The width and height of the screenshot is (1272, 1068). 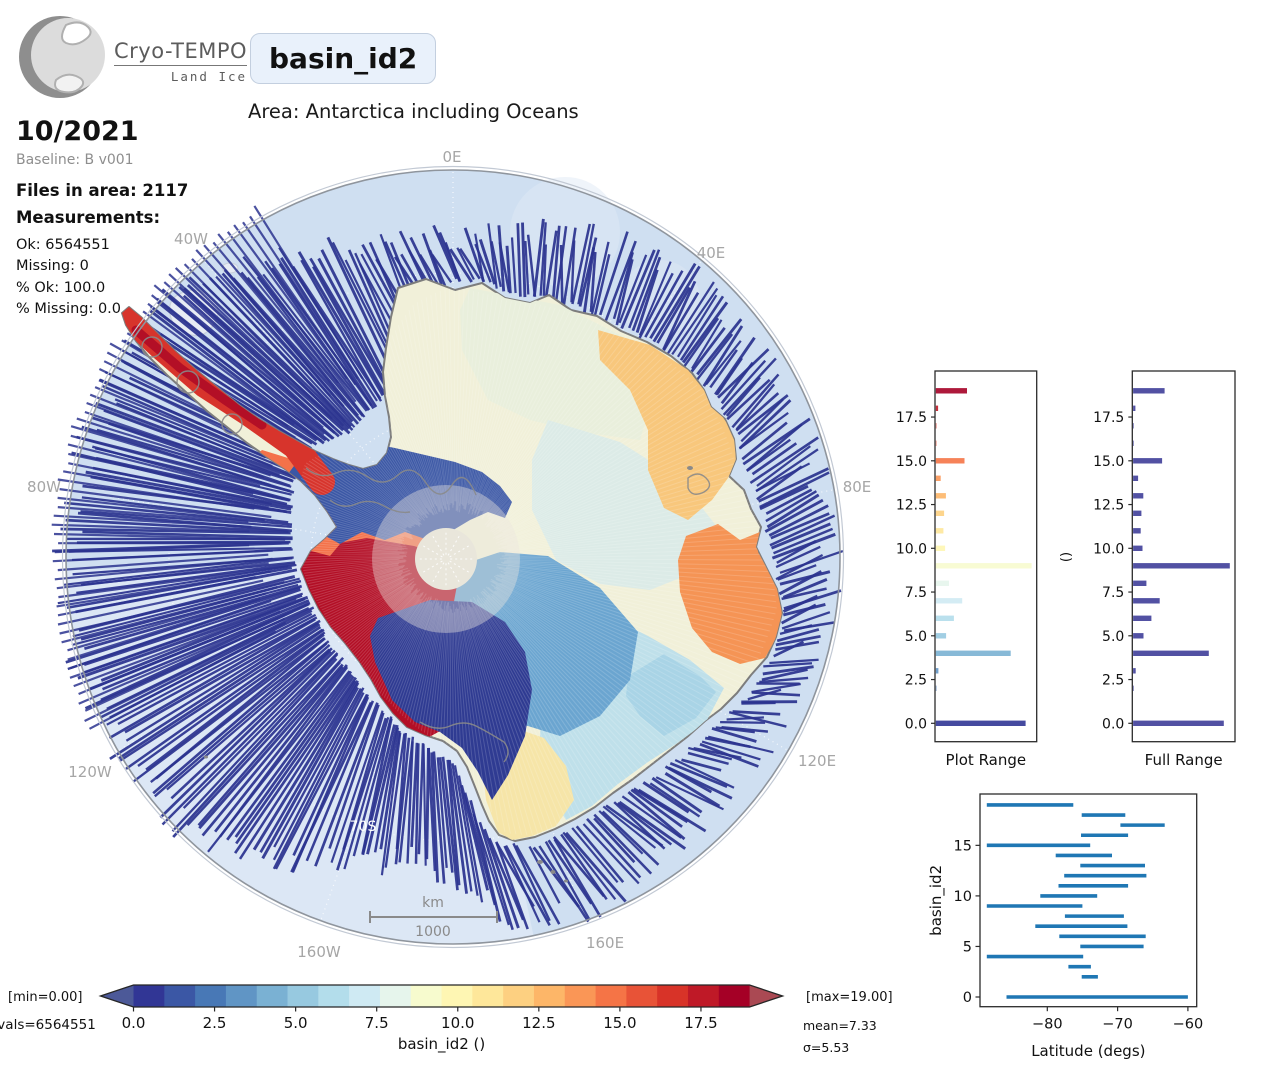 I want to click on graticule-label-40E: 40E, so click(x=711, y=253).